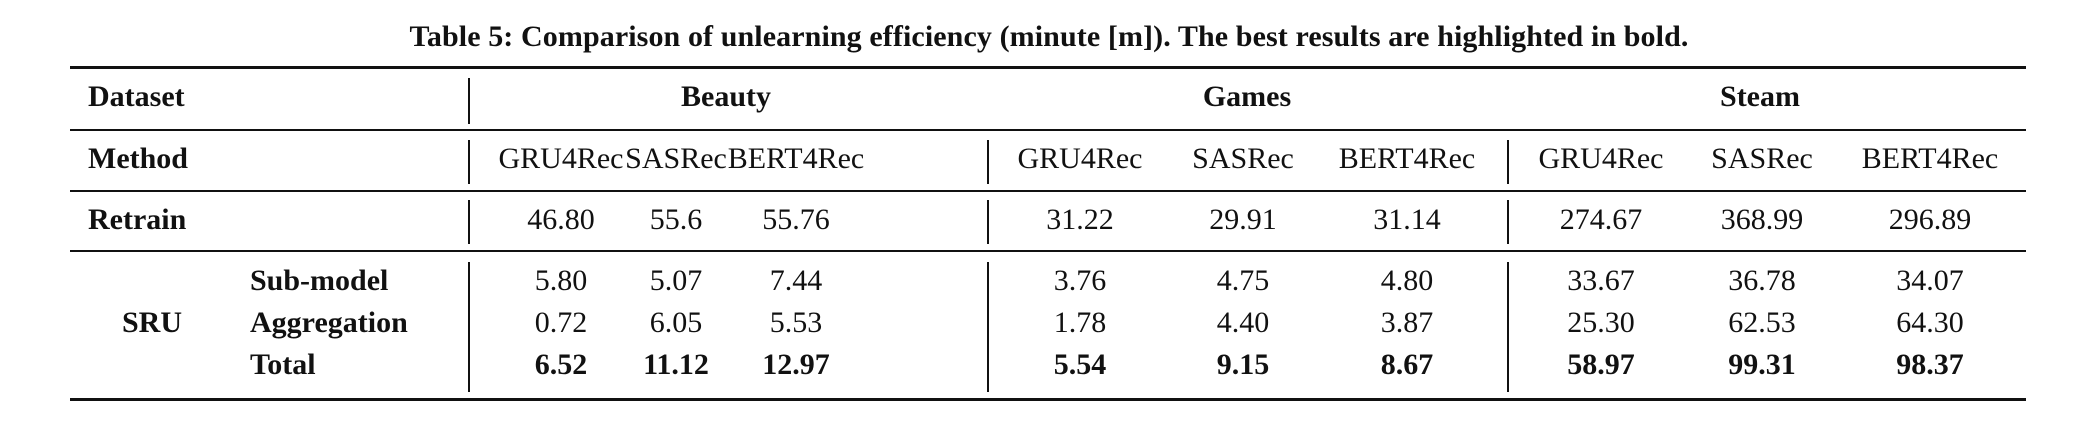 This screenshot has height=423, width=2098. What do you see at coordinates (561, 322) in the screenshot?
I see `sru-value: 0.72` at bounding box center [561, 322].